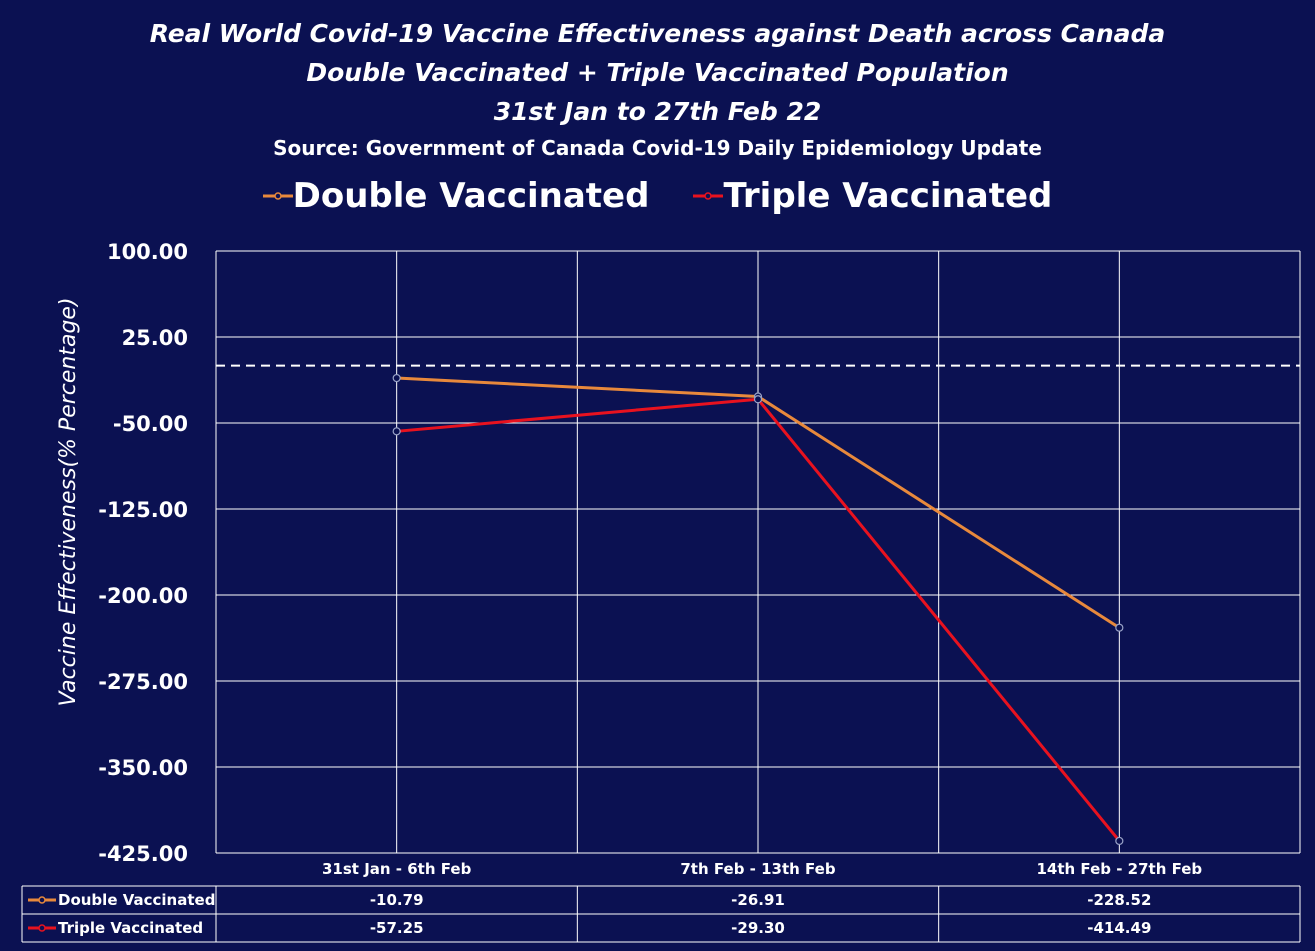 The image size is (1315, 951). Describe the element at coordinates (143, 682) in the screenshot. I see `y-tick-label: -275.00` at that location.